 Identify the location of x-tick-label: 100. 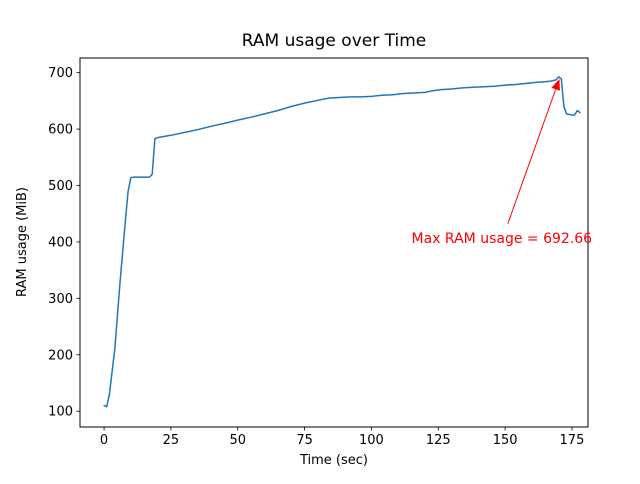
(371, 440).